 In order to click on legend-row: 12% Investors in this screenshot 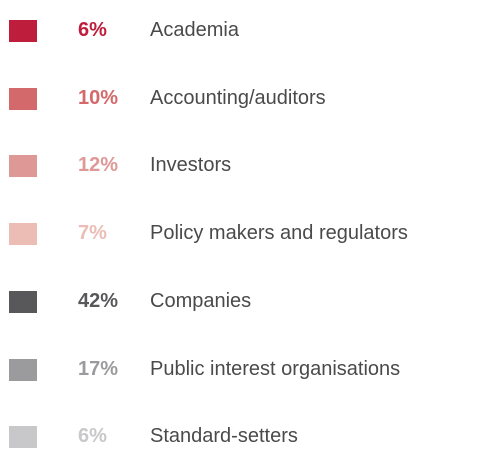, I will do `click(247, 166)`.